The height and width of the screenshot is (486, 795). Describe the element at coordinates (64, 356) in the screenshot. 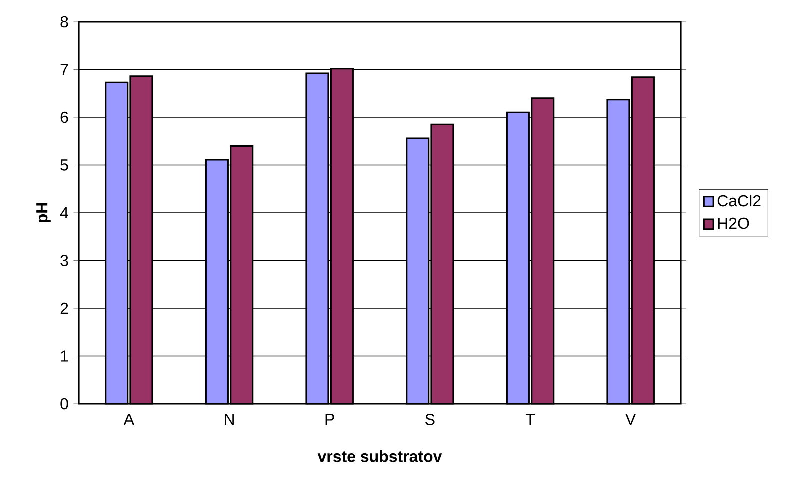

I see `y-tick-label: 1` at that location.